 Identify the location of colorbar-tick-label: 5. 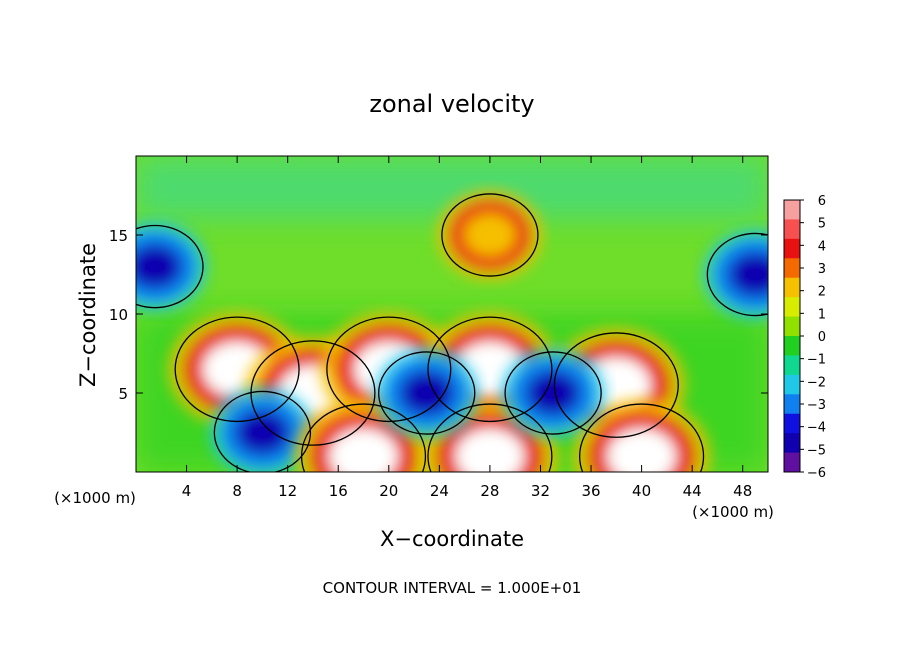
(822, 224).